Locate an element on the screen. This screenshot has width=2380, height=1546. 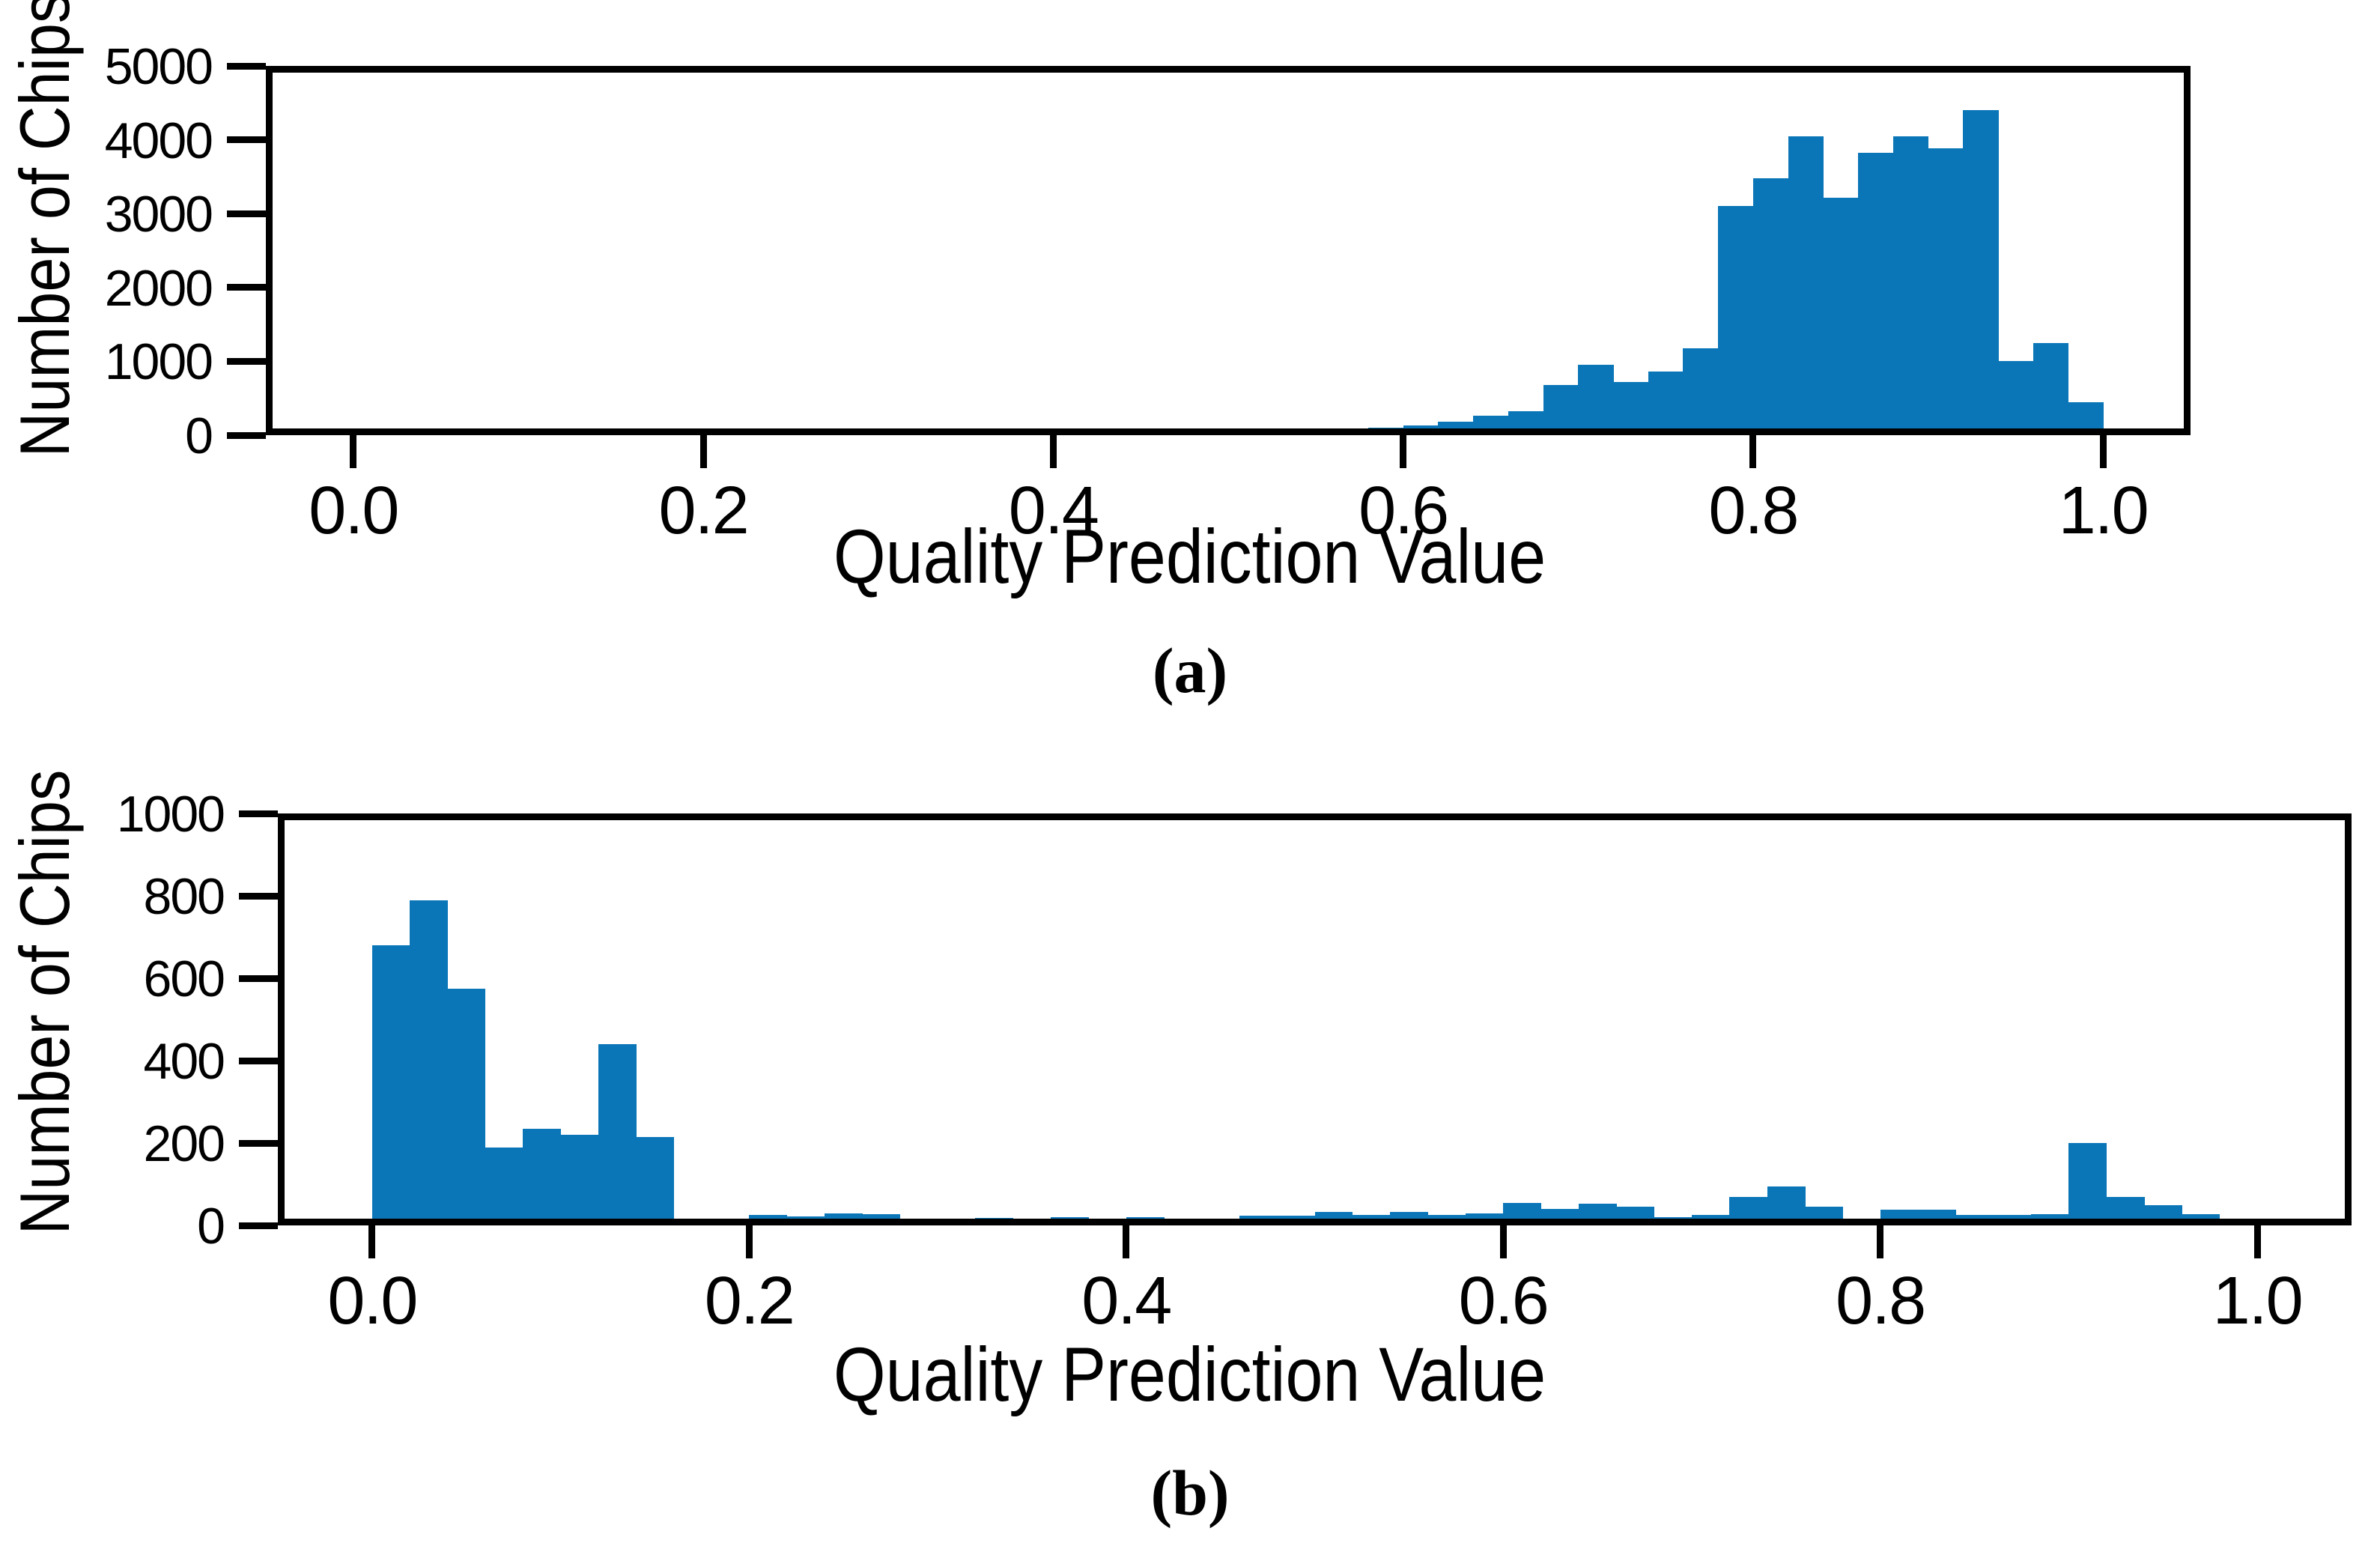
y-axis-tick-label: 400 is located at coordinates (184, 1061).